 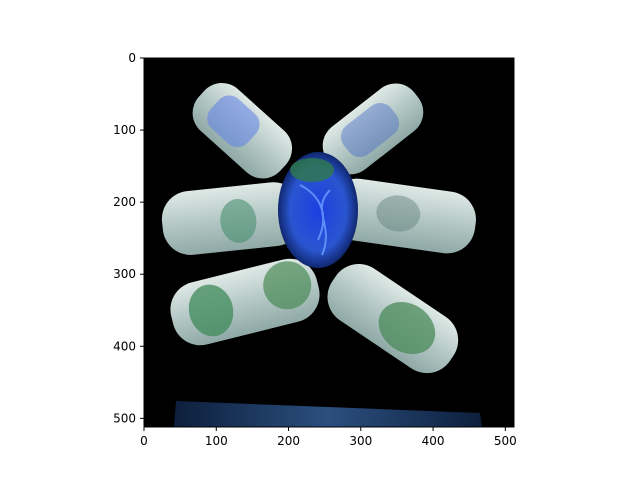 I want to click on y-tick-label: 200, so click(x=124, y=202).